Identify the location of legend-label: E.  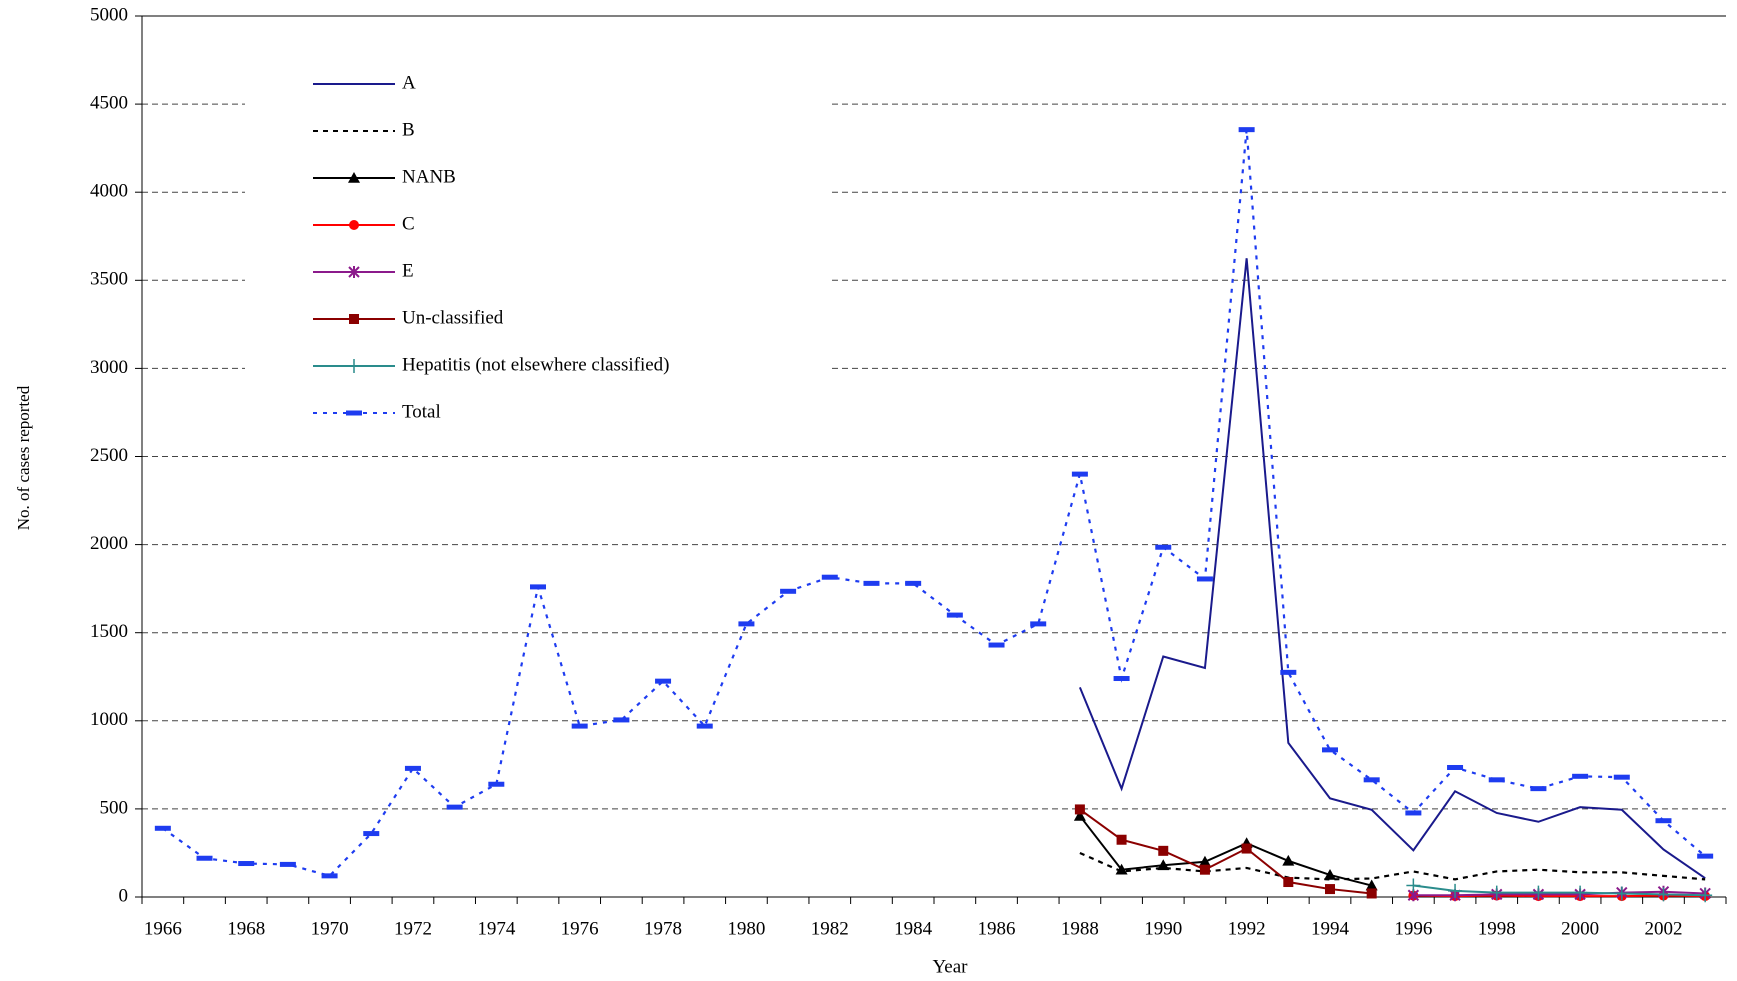
(408, 270).